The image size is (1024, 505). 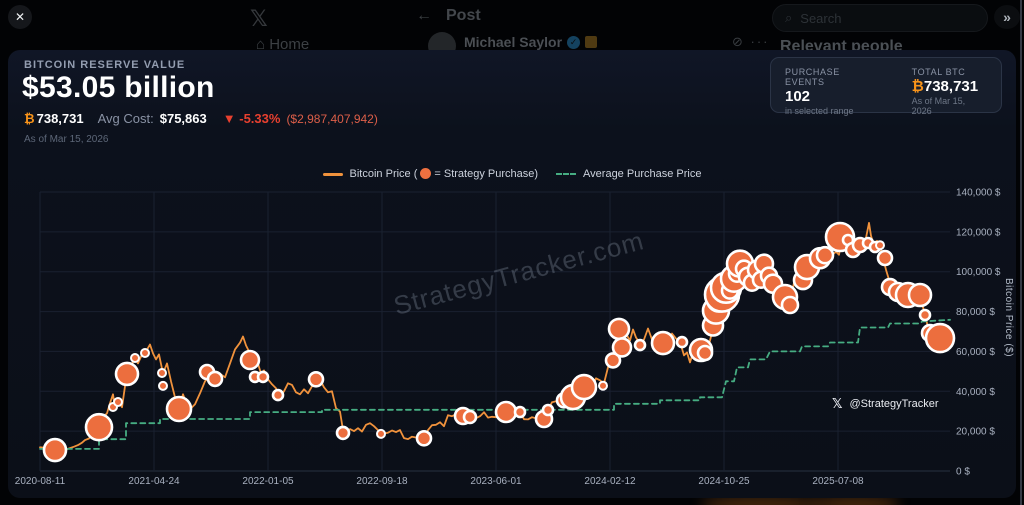 I want to click on affiliate-badge-icon, so click(x=591, y=42).